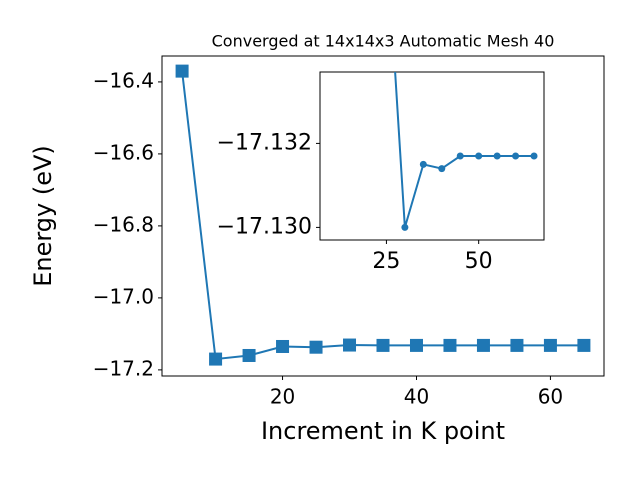 This screenshot has width=640, height=480. Describe the element at coordinates (264, 142) in the screenshot. I see `y-tick-label: −17.132` at that location.